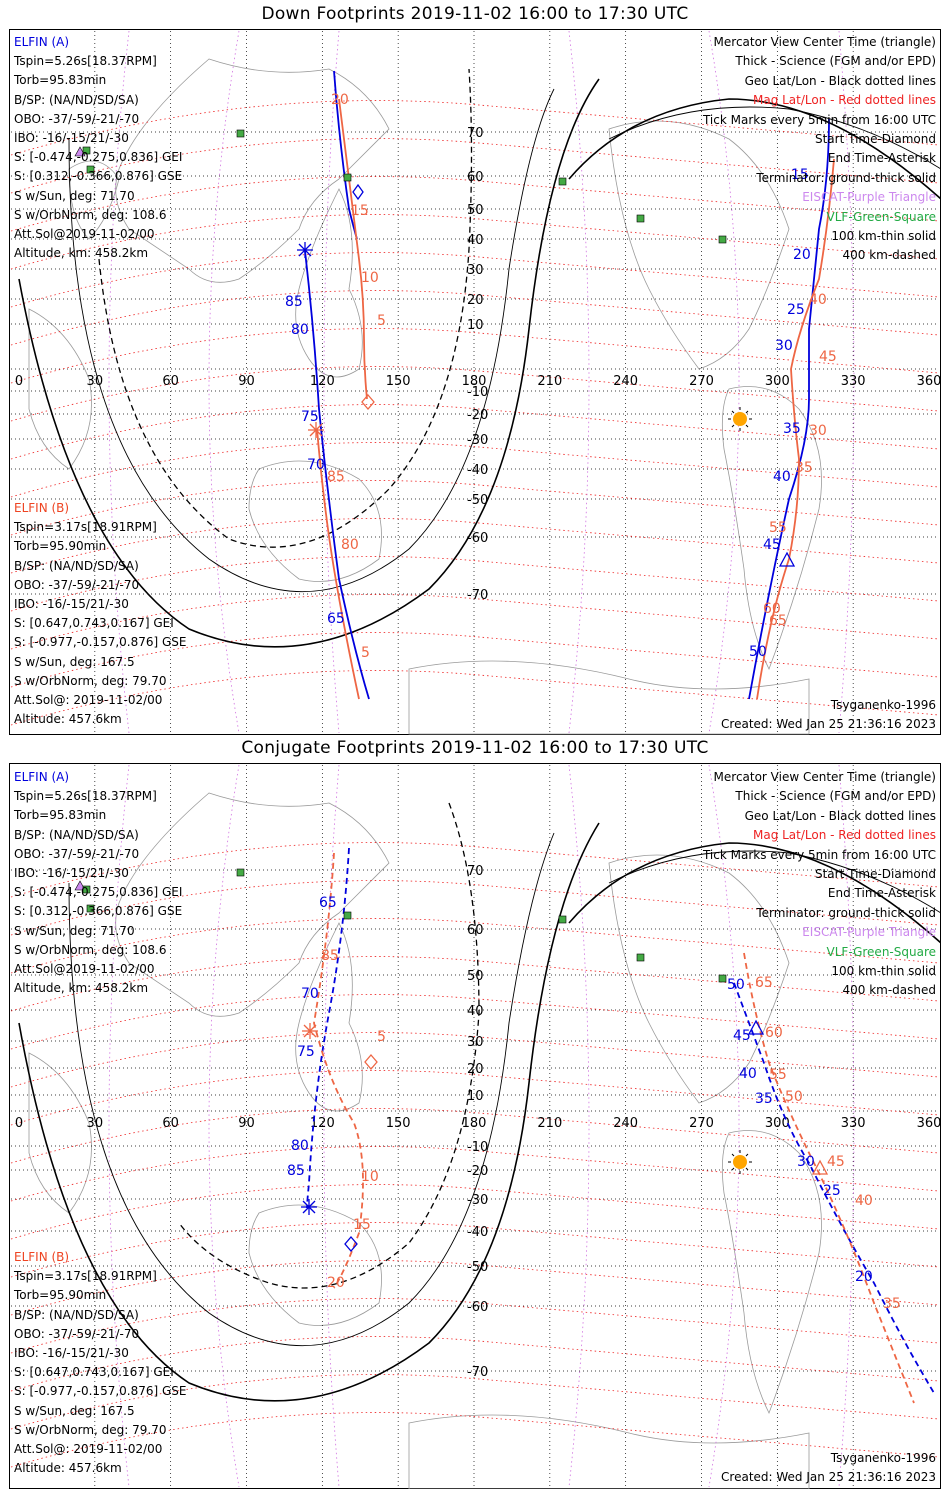 The image size is (950, 1500). Describe the element at coordinates (840, 815) in the screenshot. I see `legend-entry: Geo Lat/Lon - Black dotted lines` at that location.